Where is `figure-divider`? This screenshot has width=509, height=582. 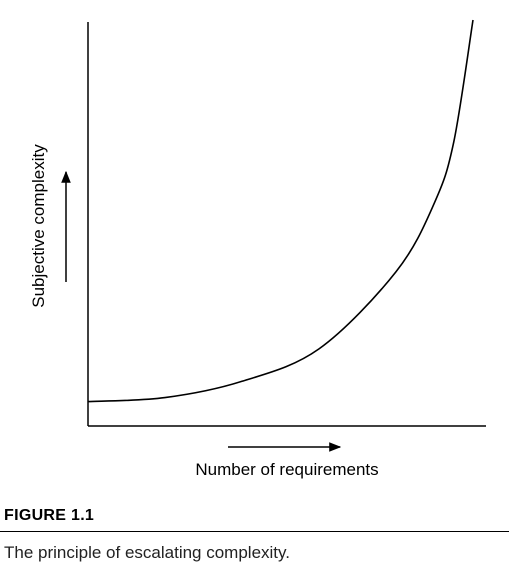 figure-divider is located at coordinates (254, 531).